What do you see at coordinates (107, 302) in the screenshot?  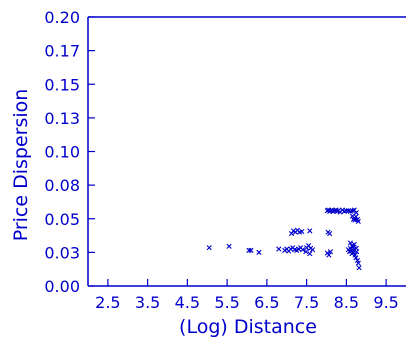 I see `x-tick-label: 2.5` at bounding box center [107, 302].